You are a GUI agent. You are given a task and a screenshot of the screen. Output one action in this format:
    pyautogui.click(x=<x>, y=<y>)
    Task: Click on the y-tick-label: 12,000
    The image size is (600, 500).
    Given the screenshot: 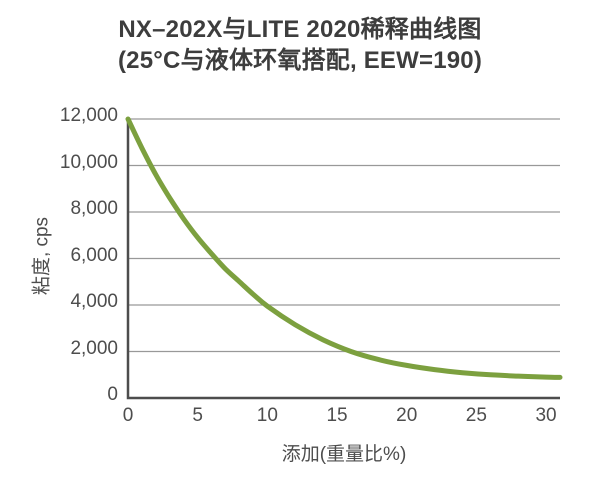 What is the action you would take?
    pyautogui.click(x=88, y=115)
    